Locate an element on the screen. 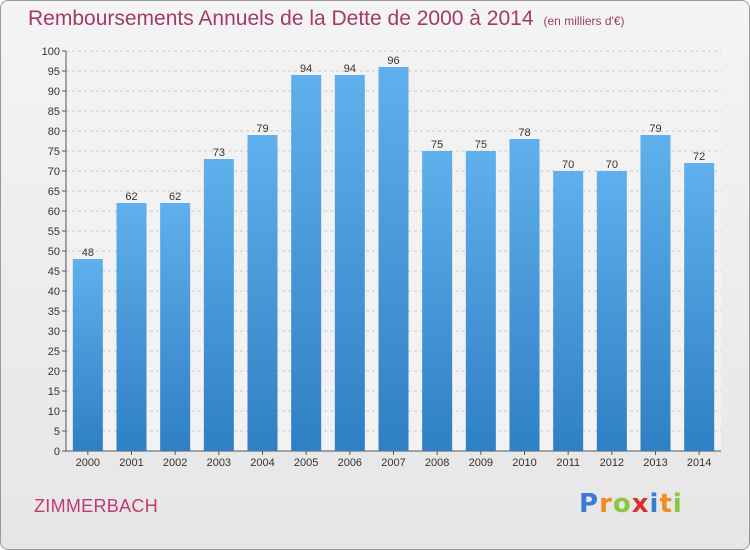 Image resolution: width=750 pixels, height=550 pixels. proxiti-logo: Proxiti is located at coordinates (631, 504).